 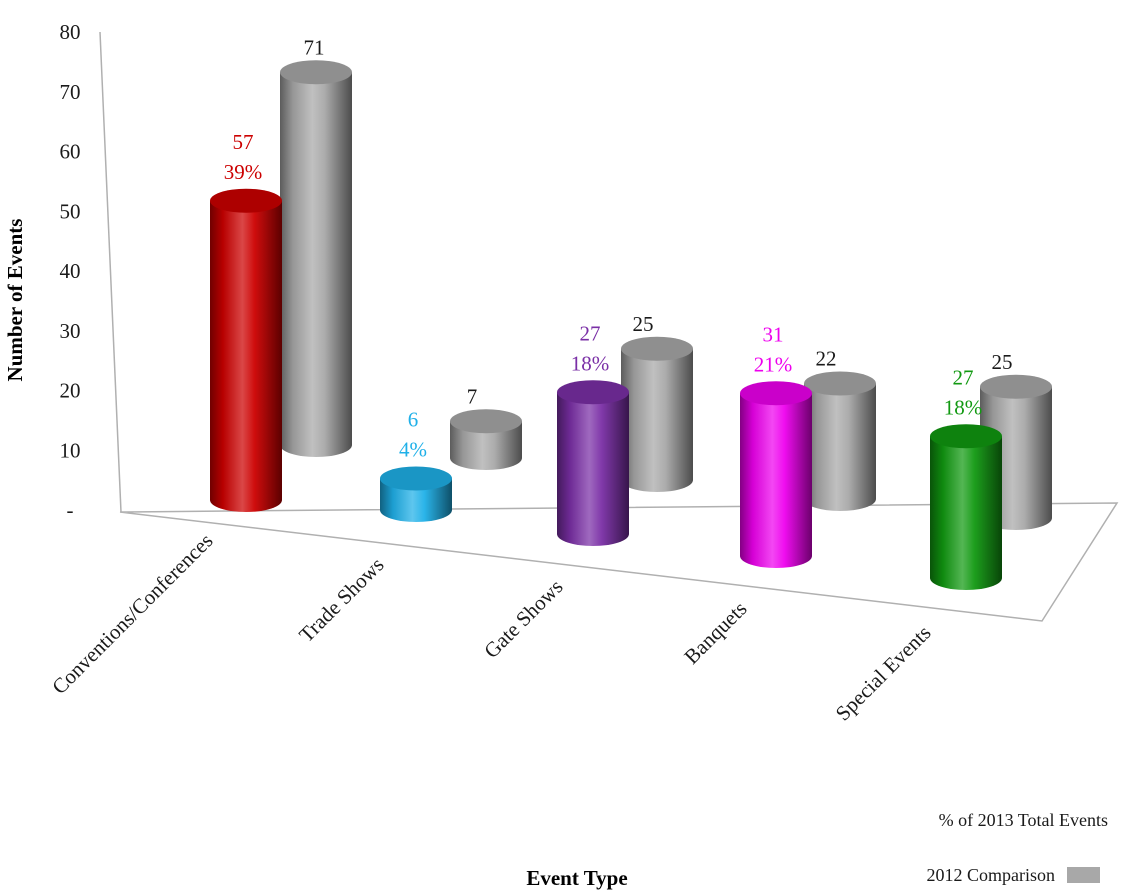 I want to click on data-label-2013-percent: 21%, so click(x=773, y=364).